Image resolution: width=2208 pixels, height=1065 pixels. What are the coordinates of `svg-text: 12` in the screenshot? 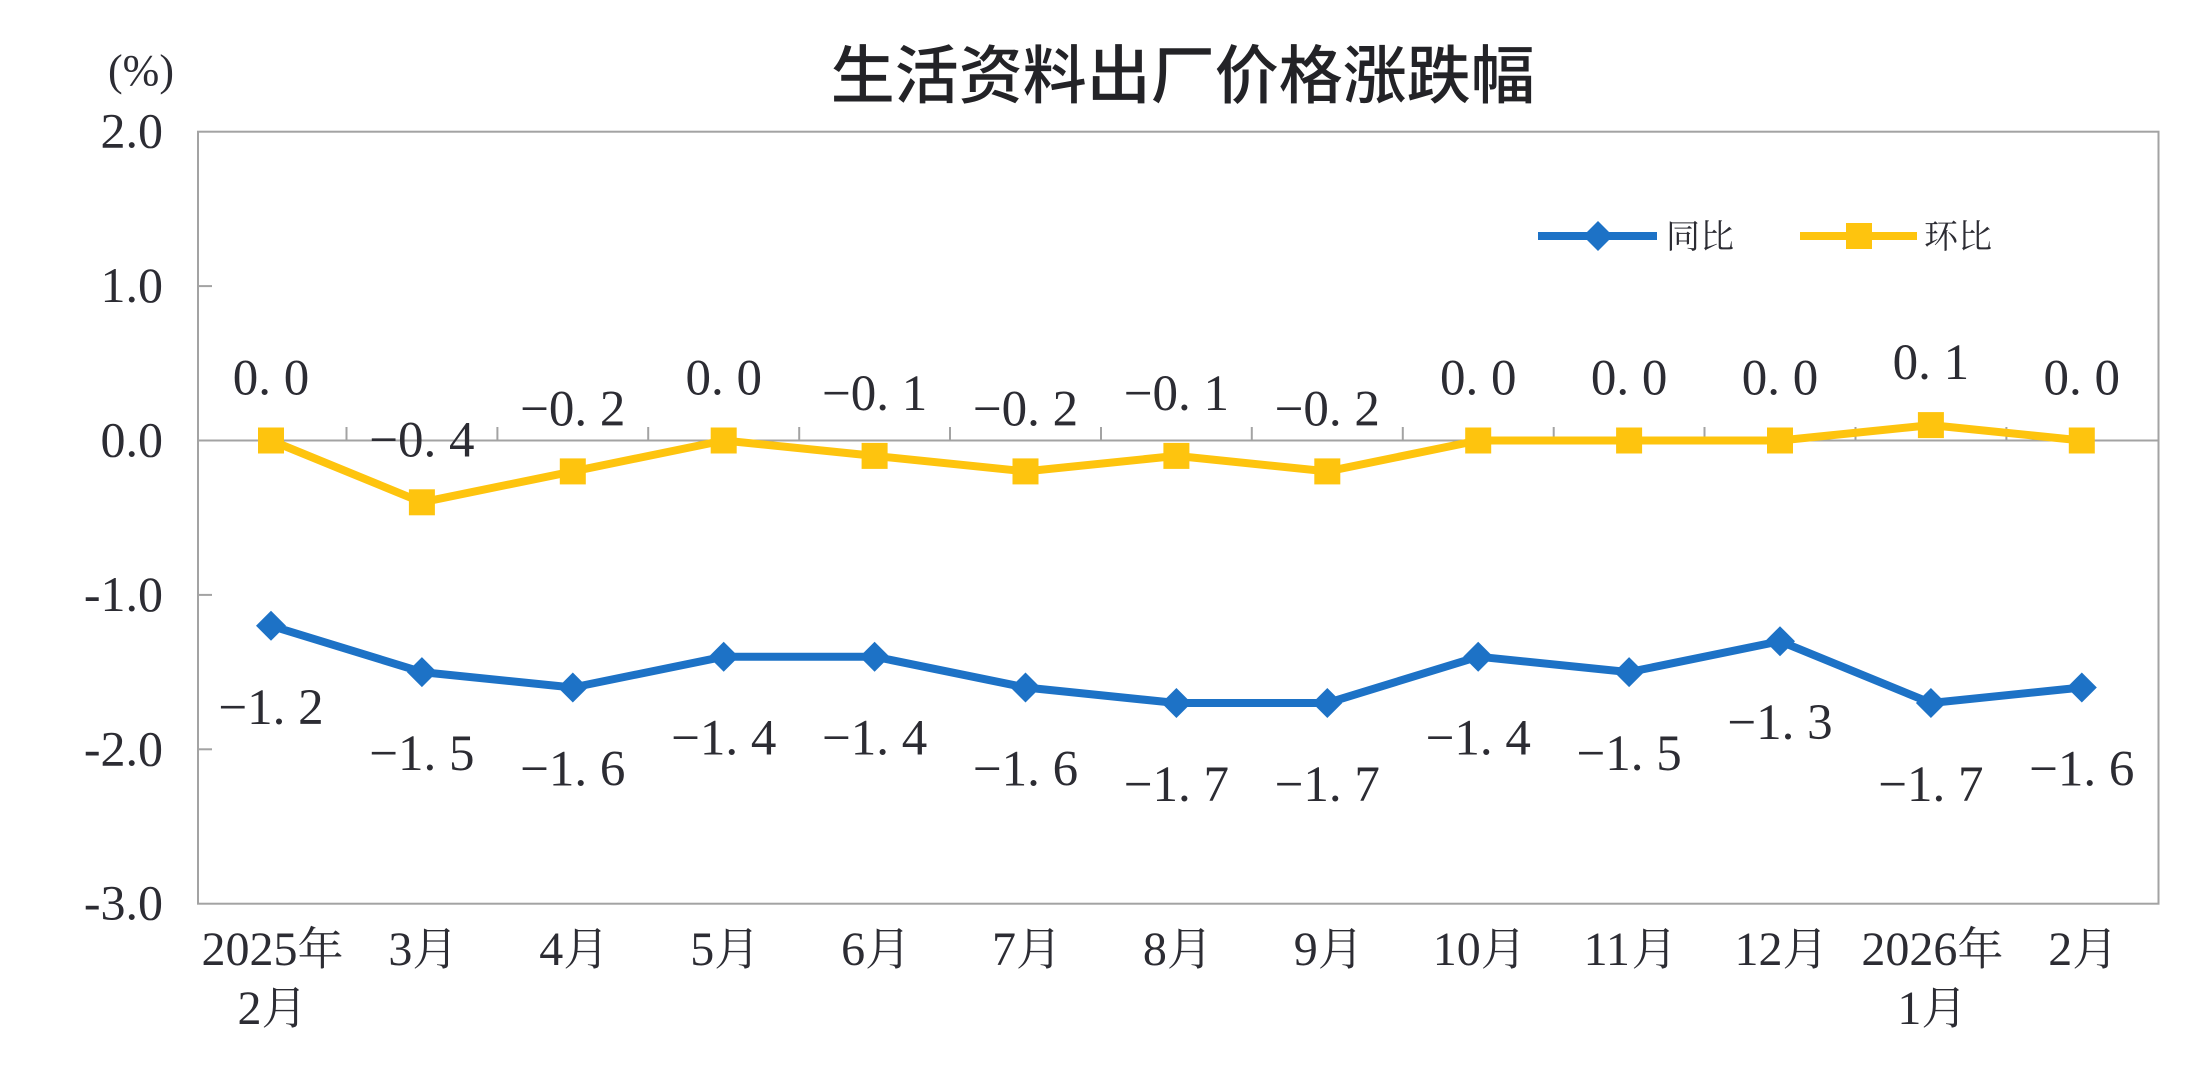 It's located at (1759, 949).